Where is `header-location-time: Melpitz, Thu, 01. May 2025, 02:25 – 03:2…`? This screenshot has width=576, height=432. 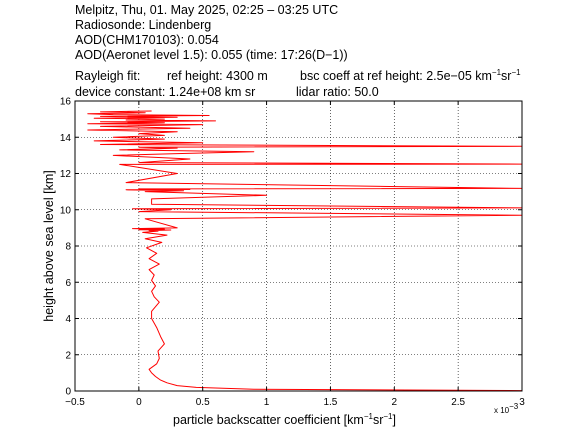
header-location-time: Melpitz, Thu, 01. May 2025, 02:25 – 03:2… is located at coordinates (206, 10).